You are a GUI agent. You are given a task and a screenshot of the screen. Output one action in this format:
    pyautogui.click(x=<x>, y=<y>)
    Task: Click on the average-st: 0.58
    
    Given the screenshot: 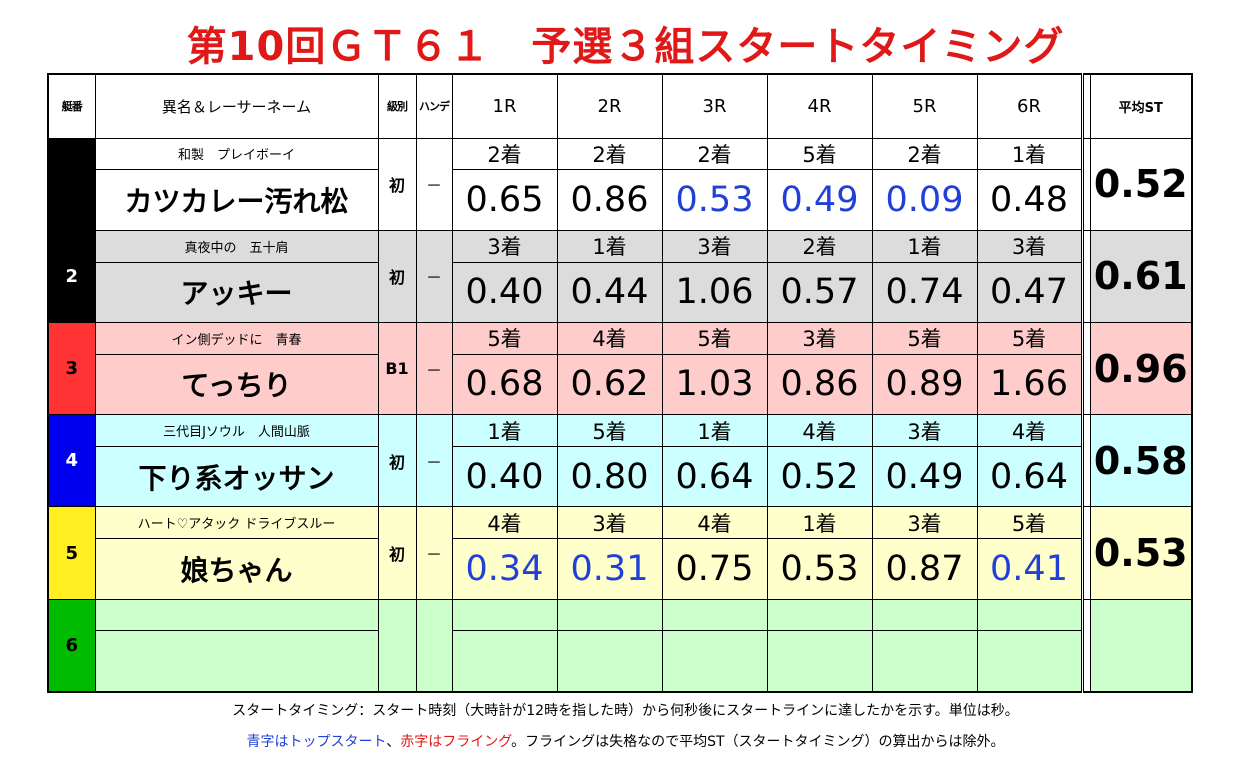 What is the action you would take?
    pyautogui.click(x=1141, y=461)
    